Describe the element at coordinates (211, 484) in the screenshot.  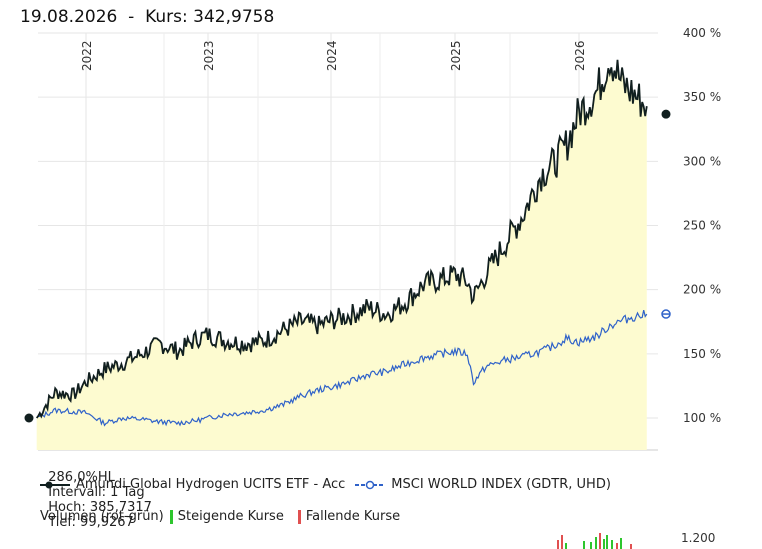
I see `legend-label-series1: Amundi Global Hydrogen UCITS ETF - Acc` at that location.